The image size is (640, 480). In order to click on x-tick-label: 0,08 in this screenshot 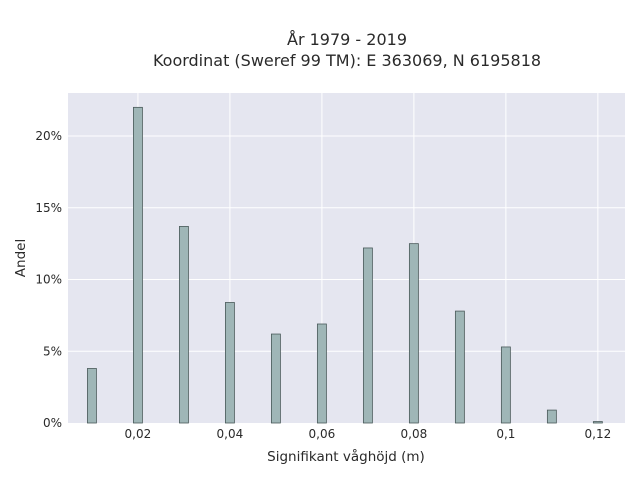, I will do `click(414, 434)`.